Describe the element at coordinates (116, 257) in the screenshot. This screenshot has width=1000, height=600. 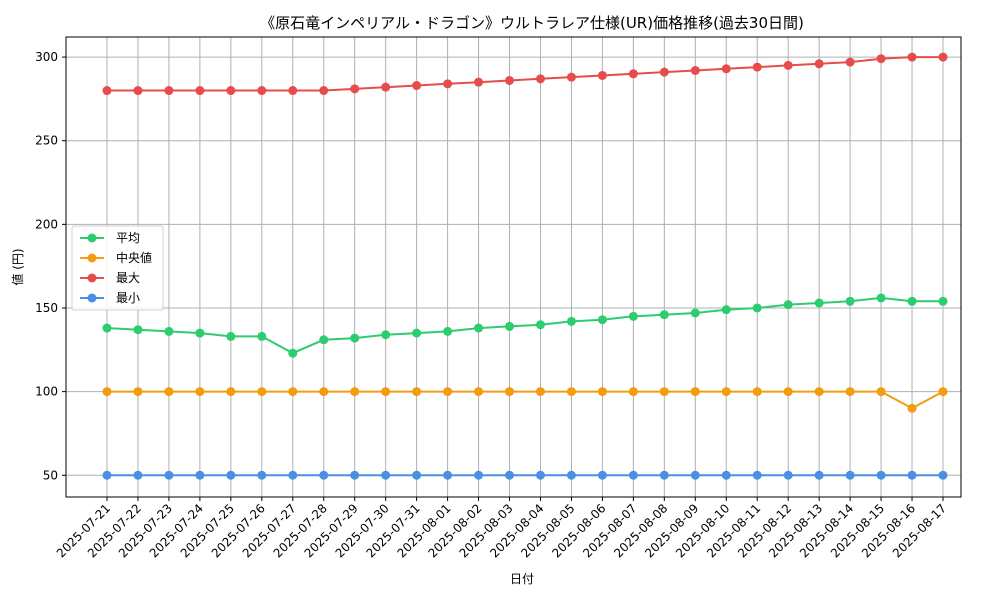
I see `legend-item: 中央値` at that location.